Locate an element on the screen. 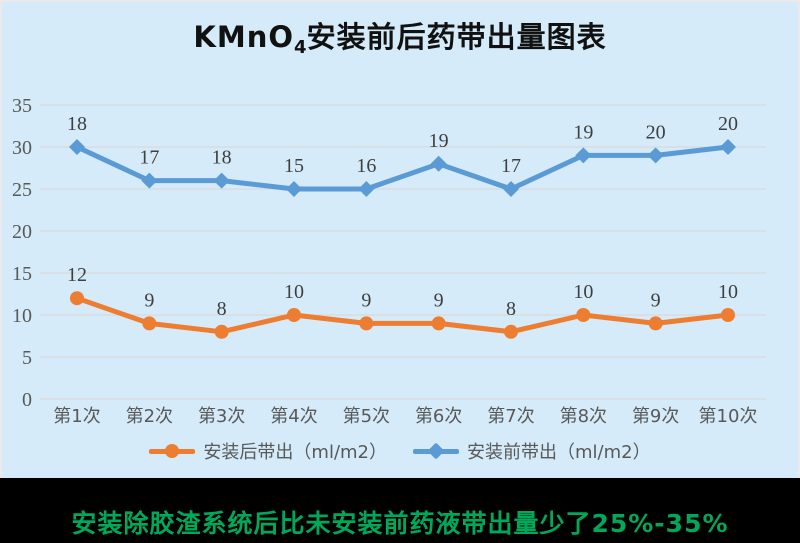 This screenshot has width=800, height=543. data-point-label: 16 is located at coordinates (366, 166).